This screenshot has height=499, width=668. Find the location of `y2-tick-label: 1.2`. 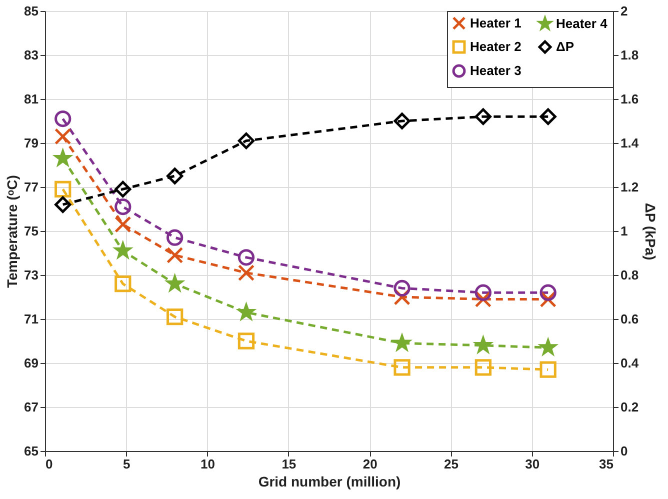

y2-tick-label: 1.2 is located at coordinates (629, 187).